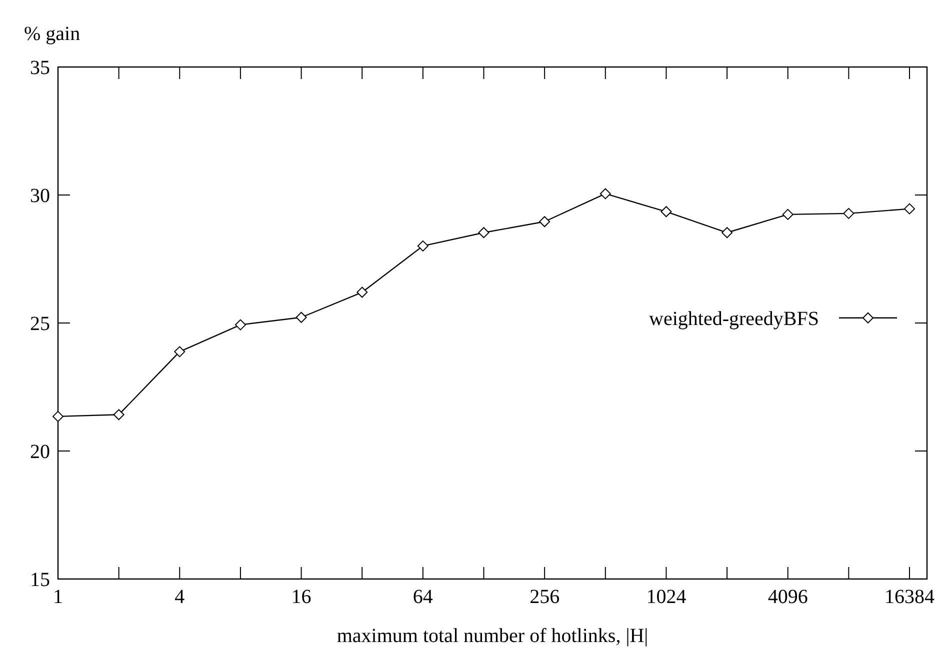 This screenshot has height=660, width=941. Describe the element at coordinates (40, 68) in the screenshot. I see `y-tick-label: 35` at that location.